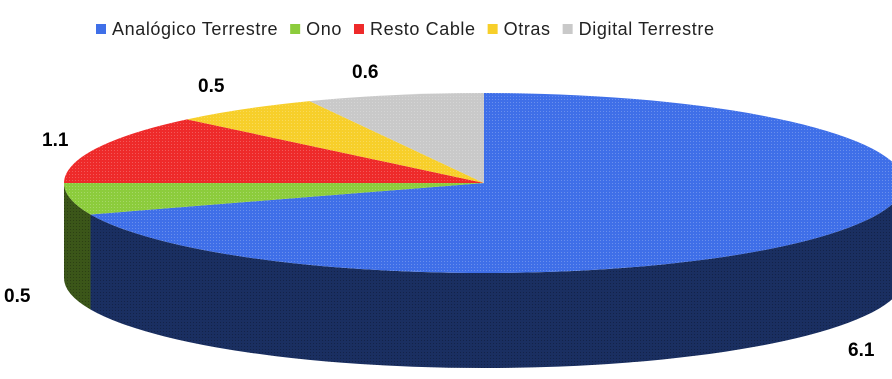  What do you see at coordinates (101, 29) in the screenshot?
I see `legend-swatch-analogico-terrestre` at bounding box center [101, 29].